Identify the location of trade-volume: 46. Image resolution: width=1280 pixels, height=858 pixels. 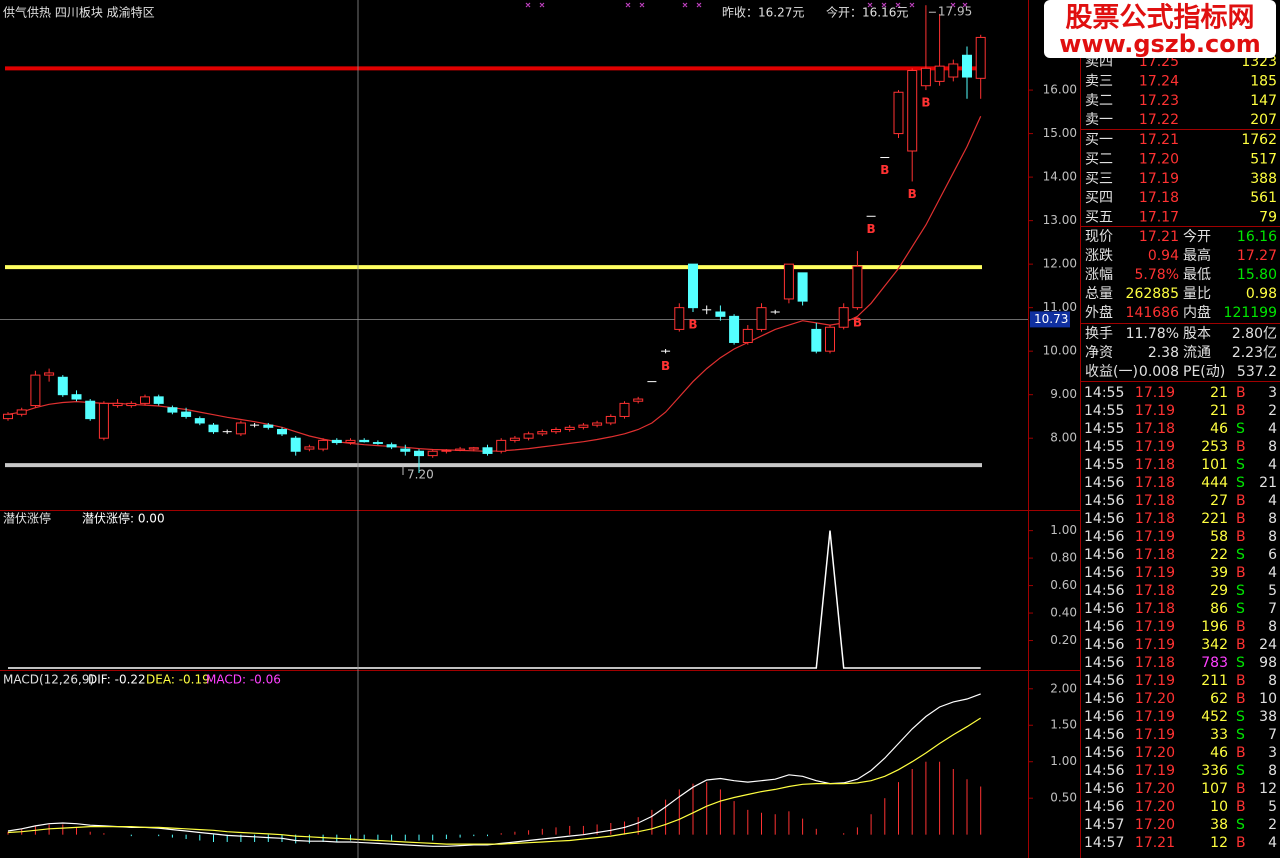
(1219, 429).